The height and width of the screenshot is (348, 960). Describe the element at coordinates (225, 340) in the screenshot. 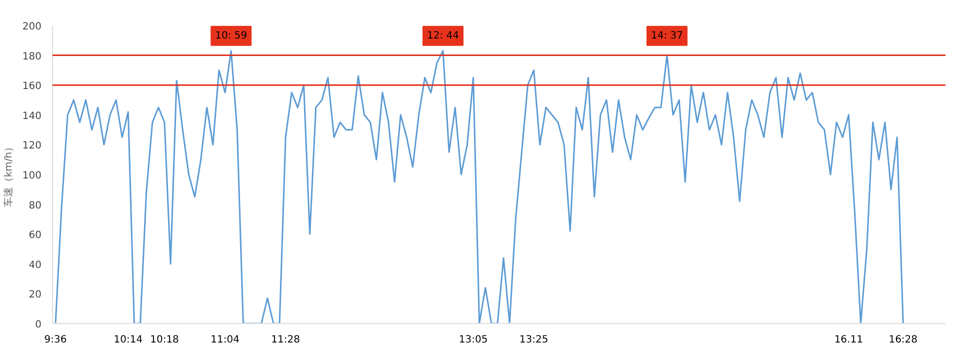

I see `x-tick-label: 11:04` at that location.